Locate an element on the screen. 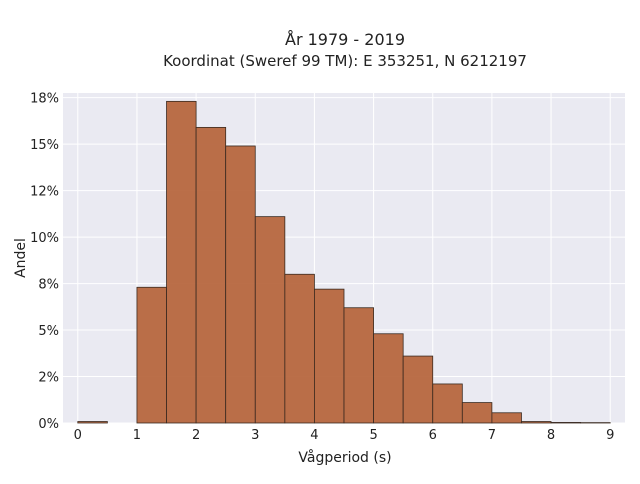 The height and width of the screenshot is (484, 640). y-tick-label: 0% is located at coordinates (48, 424).